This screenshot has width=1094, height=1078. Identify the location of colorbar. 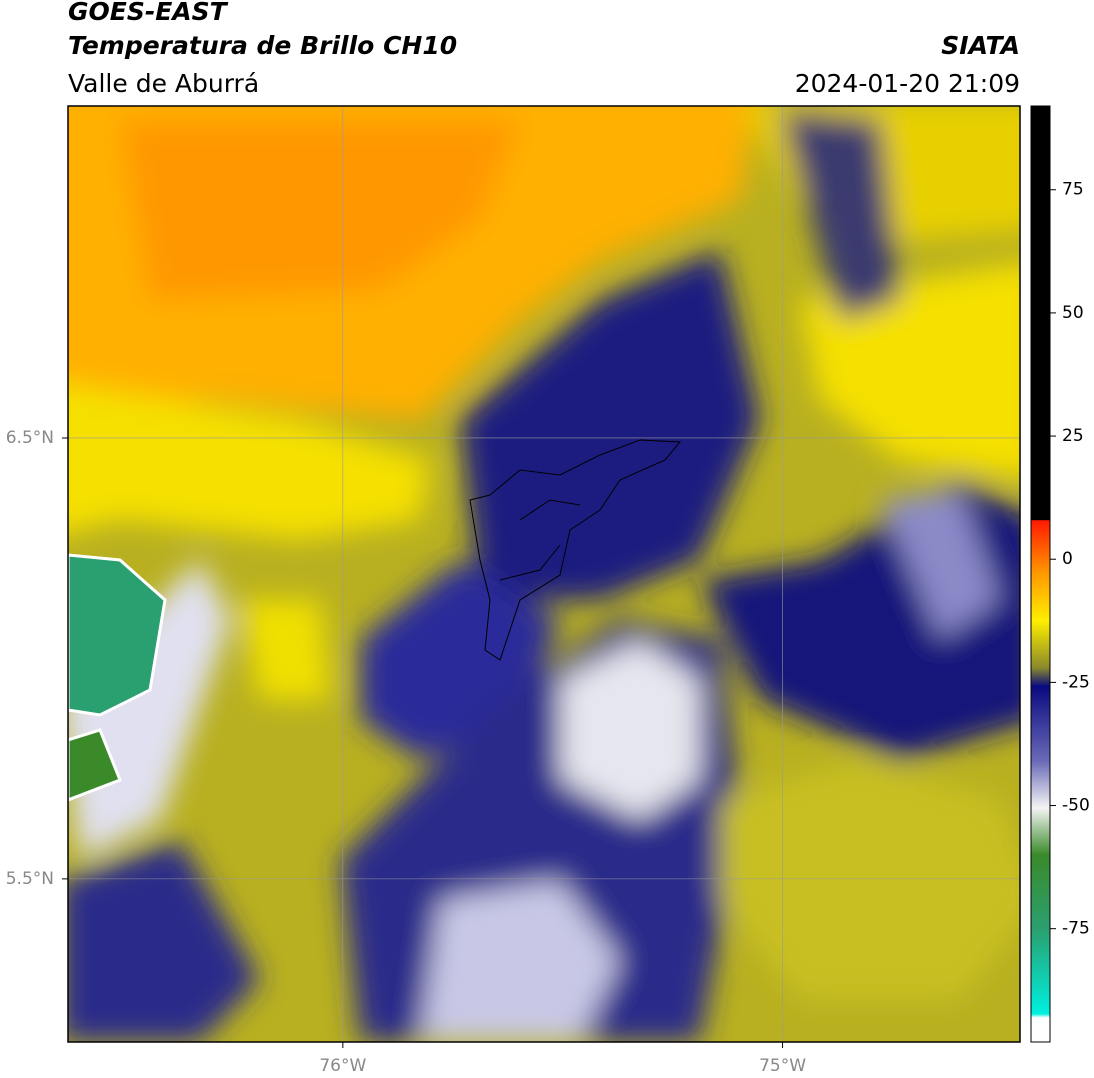
(1040, 574).